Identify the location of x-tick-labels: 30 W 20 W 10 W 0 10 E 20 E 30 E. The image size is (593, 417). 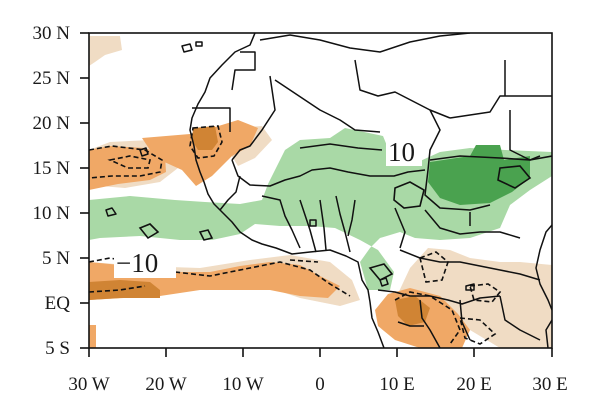
(317, 384).